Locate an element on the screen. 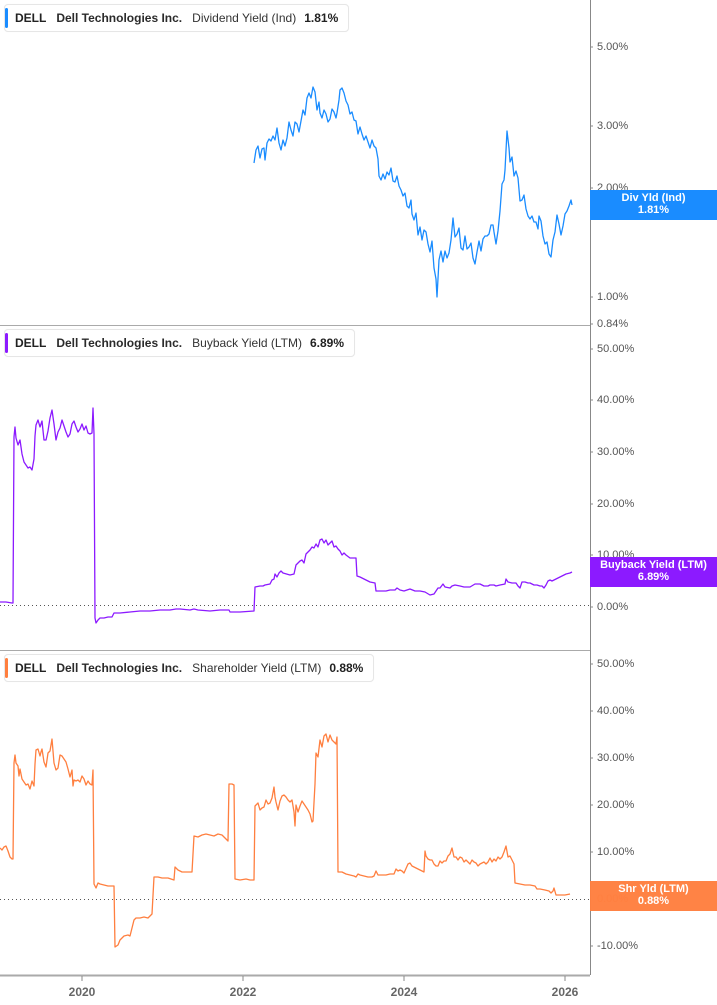 This screenshot has width=717, height=1005. tag-value: 1.81% is located at coordinates (653, 210).